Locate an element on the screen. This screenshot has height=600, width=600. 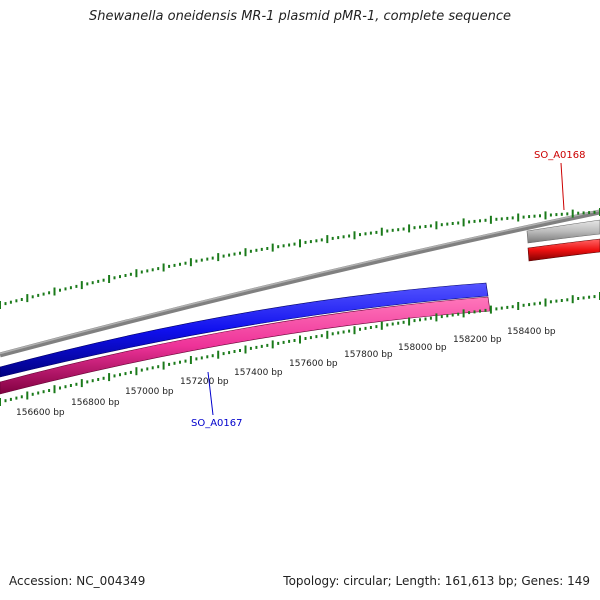
gene-SO_A0168-track is located at coordinates (563, 231).